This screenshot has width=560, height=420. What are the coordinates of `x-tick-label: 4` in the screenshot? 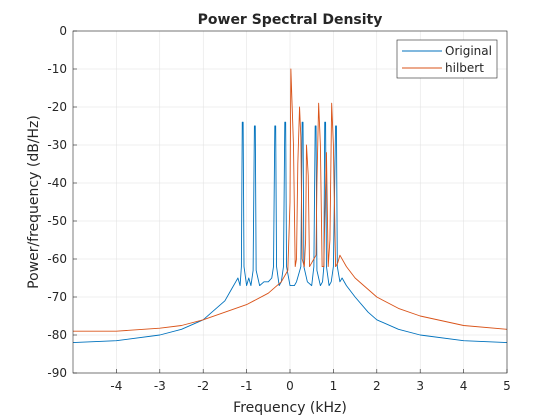 It's located at (464, 386).